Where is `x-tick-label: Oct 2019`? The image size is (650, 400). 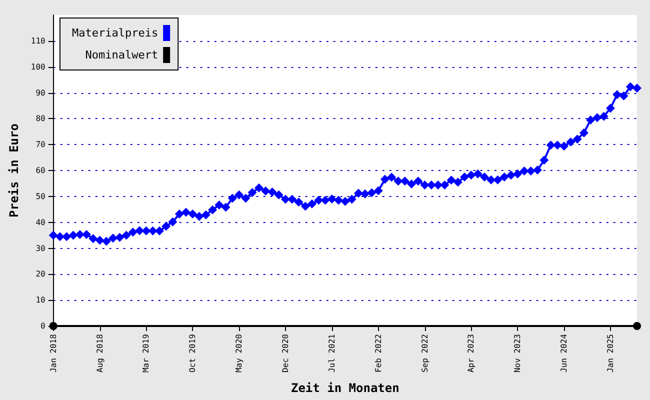 x-tick-label: Oct 2019 is located at coordinates (193, 353).